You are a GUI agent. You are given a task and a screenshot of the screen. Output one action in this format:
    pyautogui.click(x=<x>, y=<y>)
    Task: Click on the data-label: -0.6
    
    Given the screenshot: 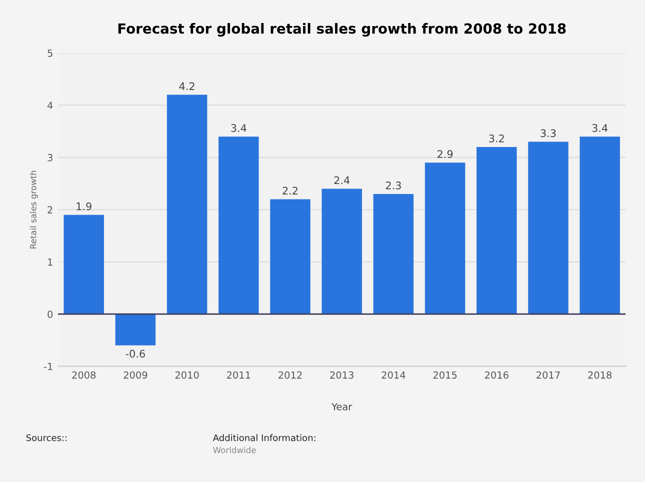 What is the action you would take?
    pyautogui.click(x=135, y=354)
    